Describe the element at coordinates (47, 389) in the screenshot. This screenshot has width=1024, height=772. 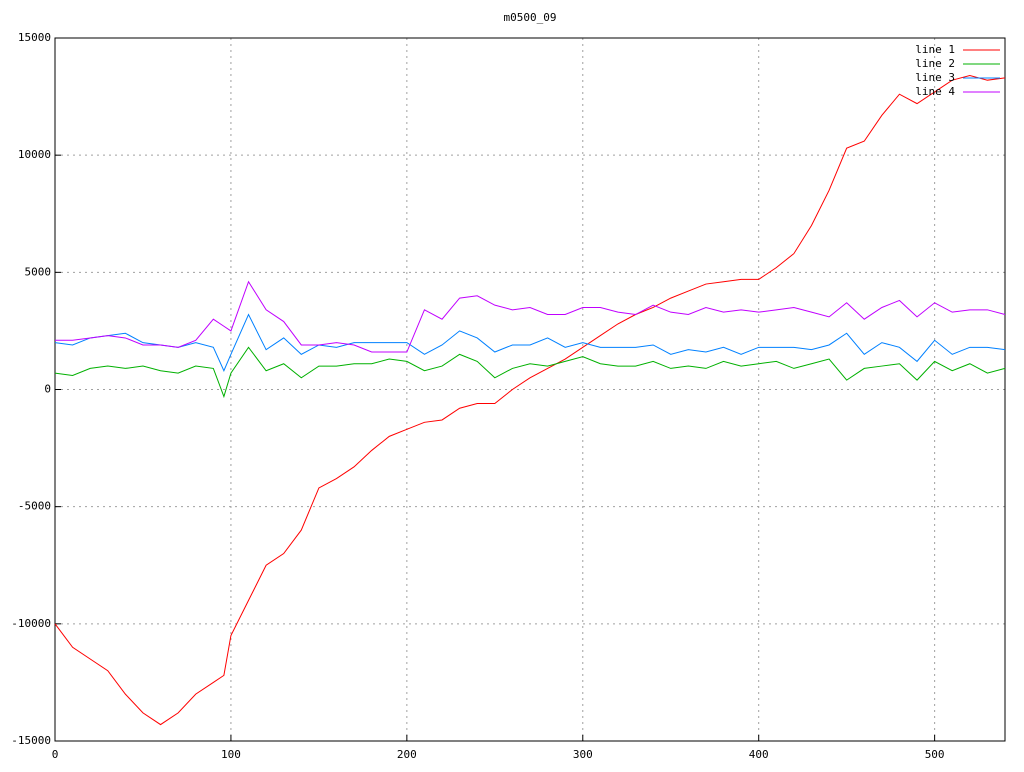
I see `y-tick-label: 0` at that location.